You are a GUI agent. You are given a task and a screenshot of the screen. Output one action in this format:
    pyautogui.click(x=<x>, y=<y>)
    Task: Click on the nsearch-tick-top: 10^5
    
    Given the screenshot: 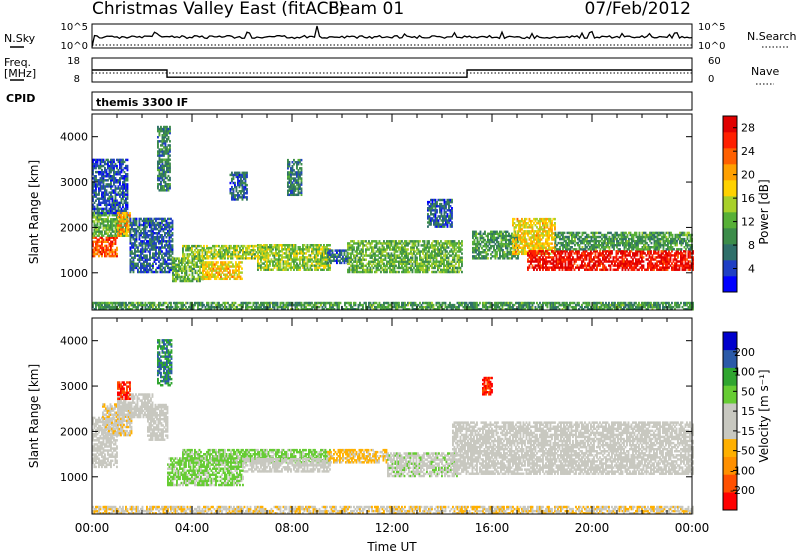 What is the action you would take?
    pyautogui.click(x=711, y=27)
    